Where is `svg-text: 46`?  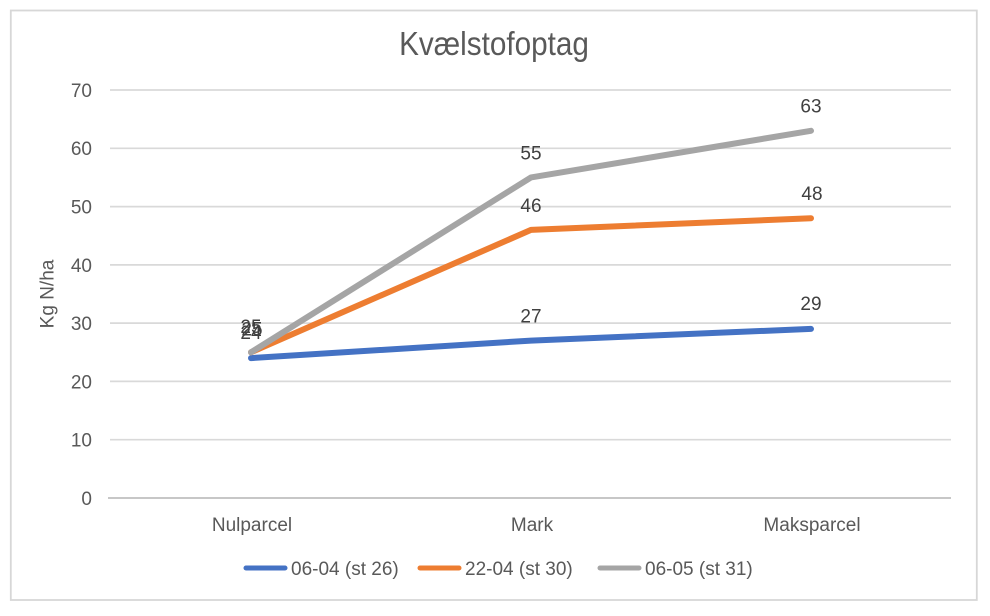 svg-text: 46 is located at coordinates (530, 206).